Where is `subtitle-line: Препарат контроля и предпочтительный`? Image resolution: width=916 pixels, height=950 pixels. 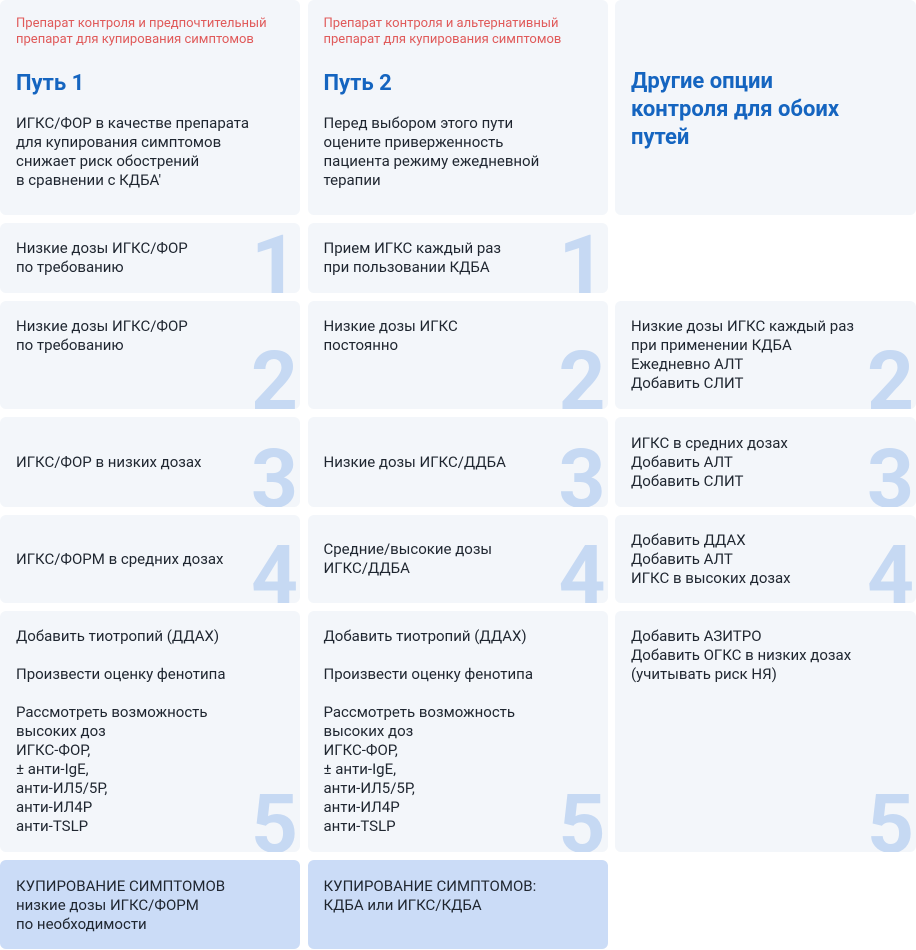
subtitle-line: Препарат контроля и предпочтительный is located at coordinates (141, 23).